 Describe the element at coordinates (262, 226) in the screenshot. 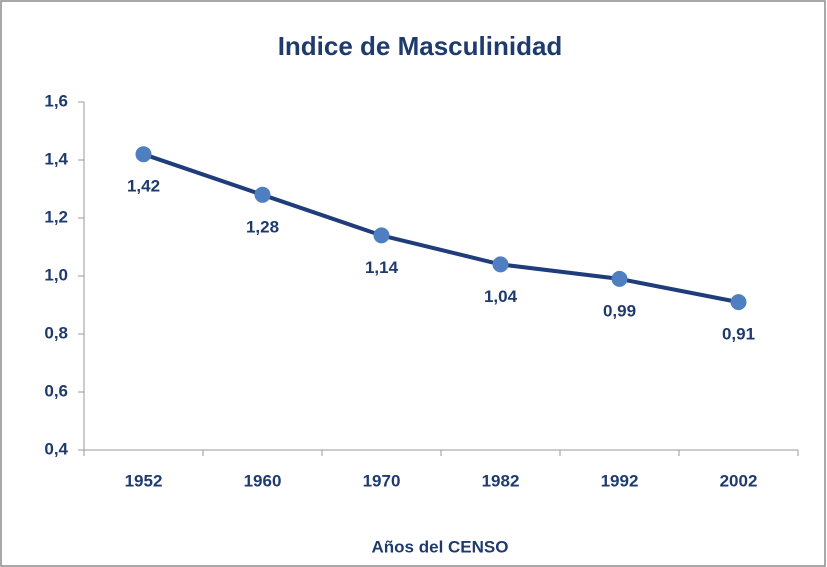

I see `data-label: 1,28` at that location.